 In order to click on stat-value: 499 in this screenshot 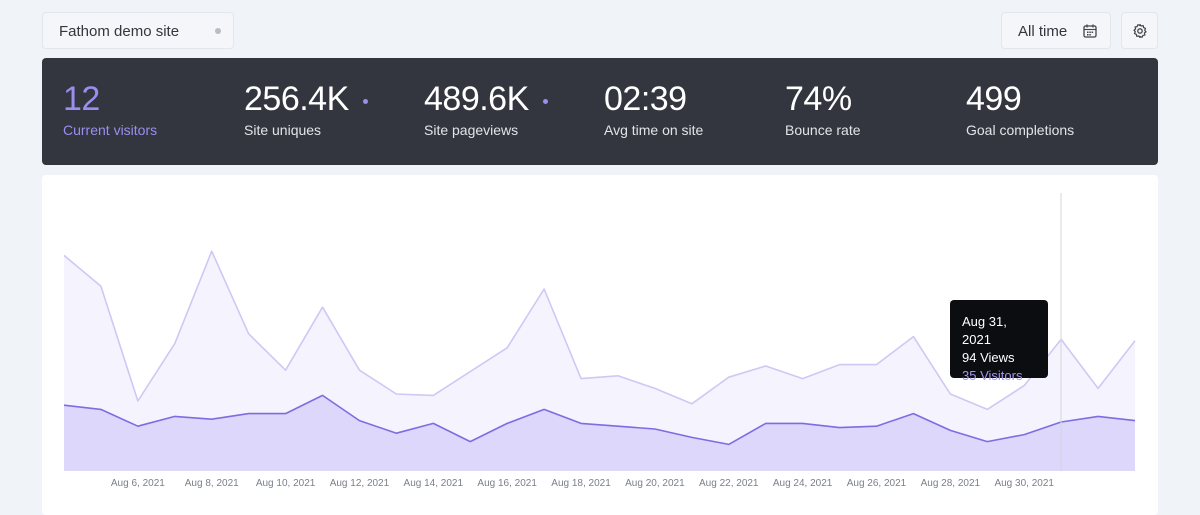, I will do `click(1020, 99)`.